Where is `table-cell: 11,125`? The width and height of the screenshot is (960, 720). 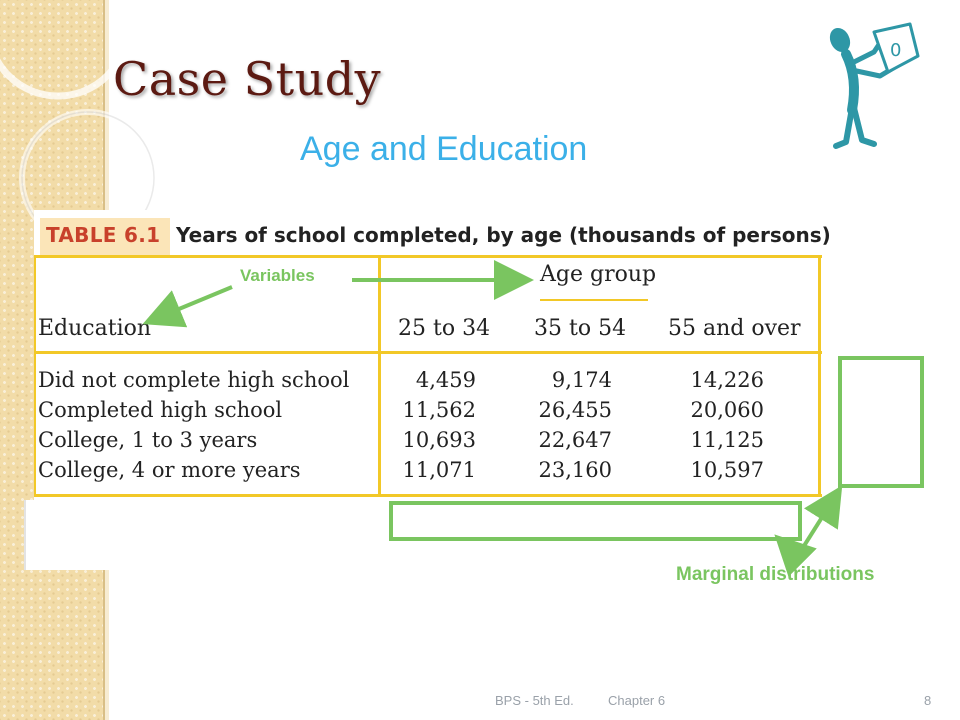 table-cell: 11,125 is located at coordinates (727, 440).